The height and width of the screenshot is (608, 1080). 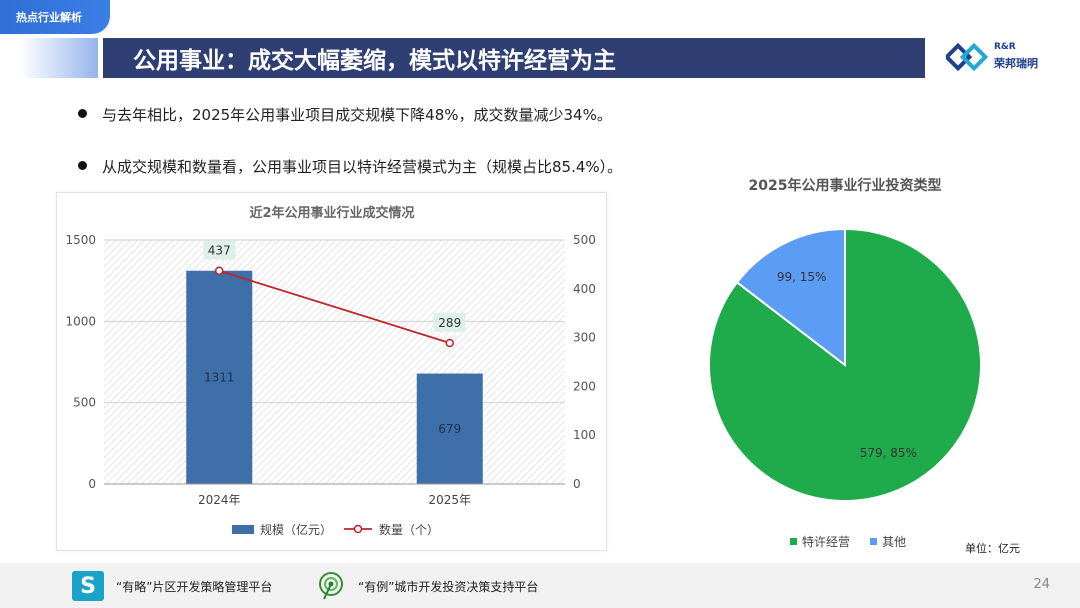 What do you see at coordinates (55, 17) in the screenshot?
I see `section-tag: 热点行业解析` at bounding box center [55, 17].